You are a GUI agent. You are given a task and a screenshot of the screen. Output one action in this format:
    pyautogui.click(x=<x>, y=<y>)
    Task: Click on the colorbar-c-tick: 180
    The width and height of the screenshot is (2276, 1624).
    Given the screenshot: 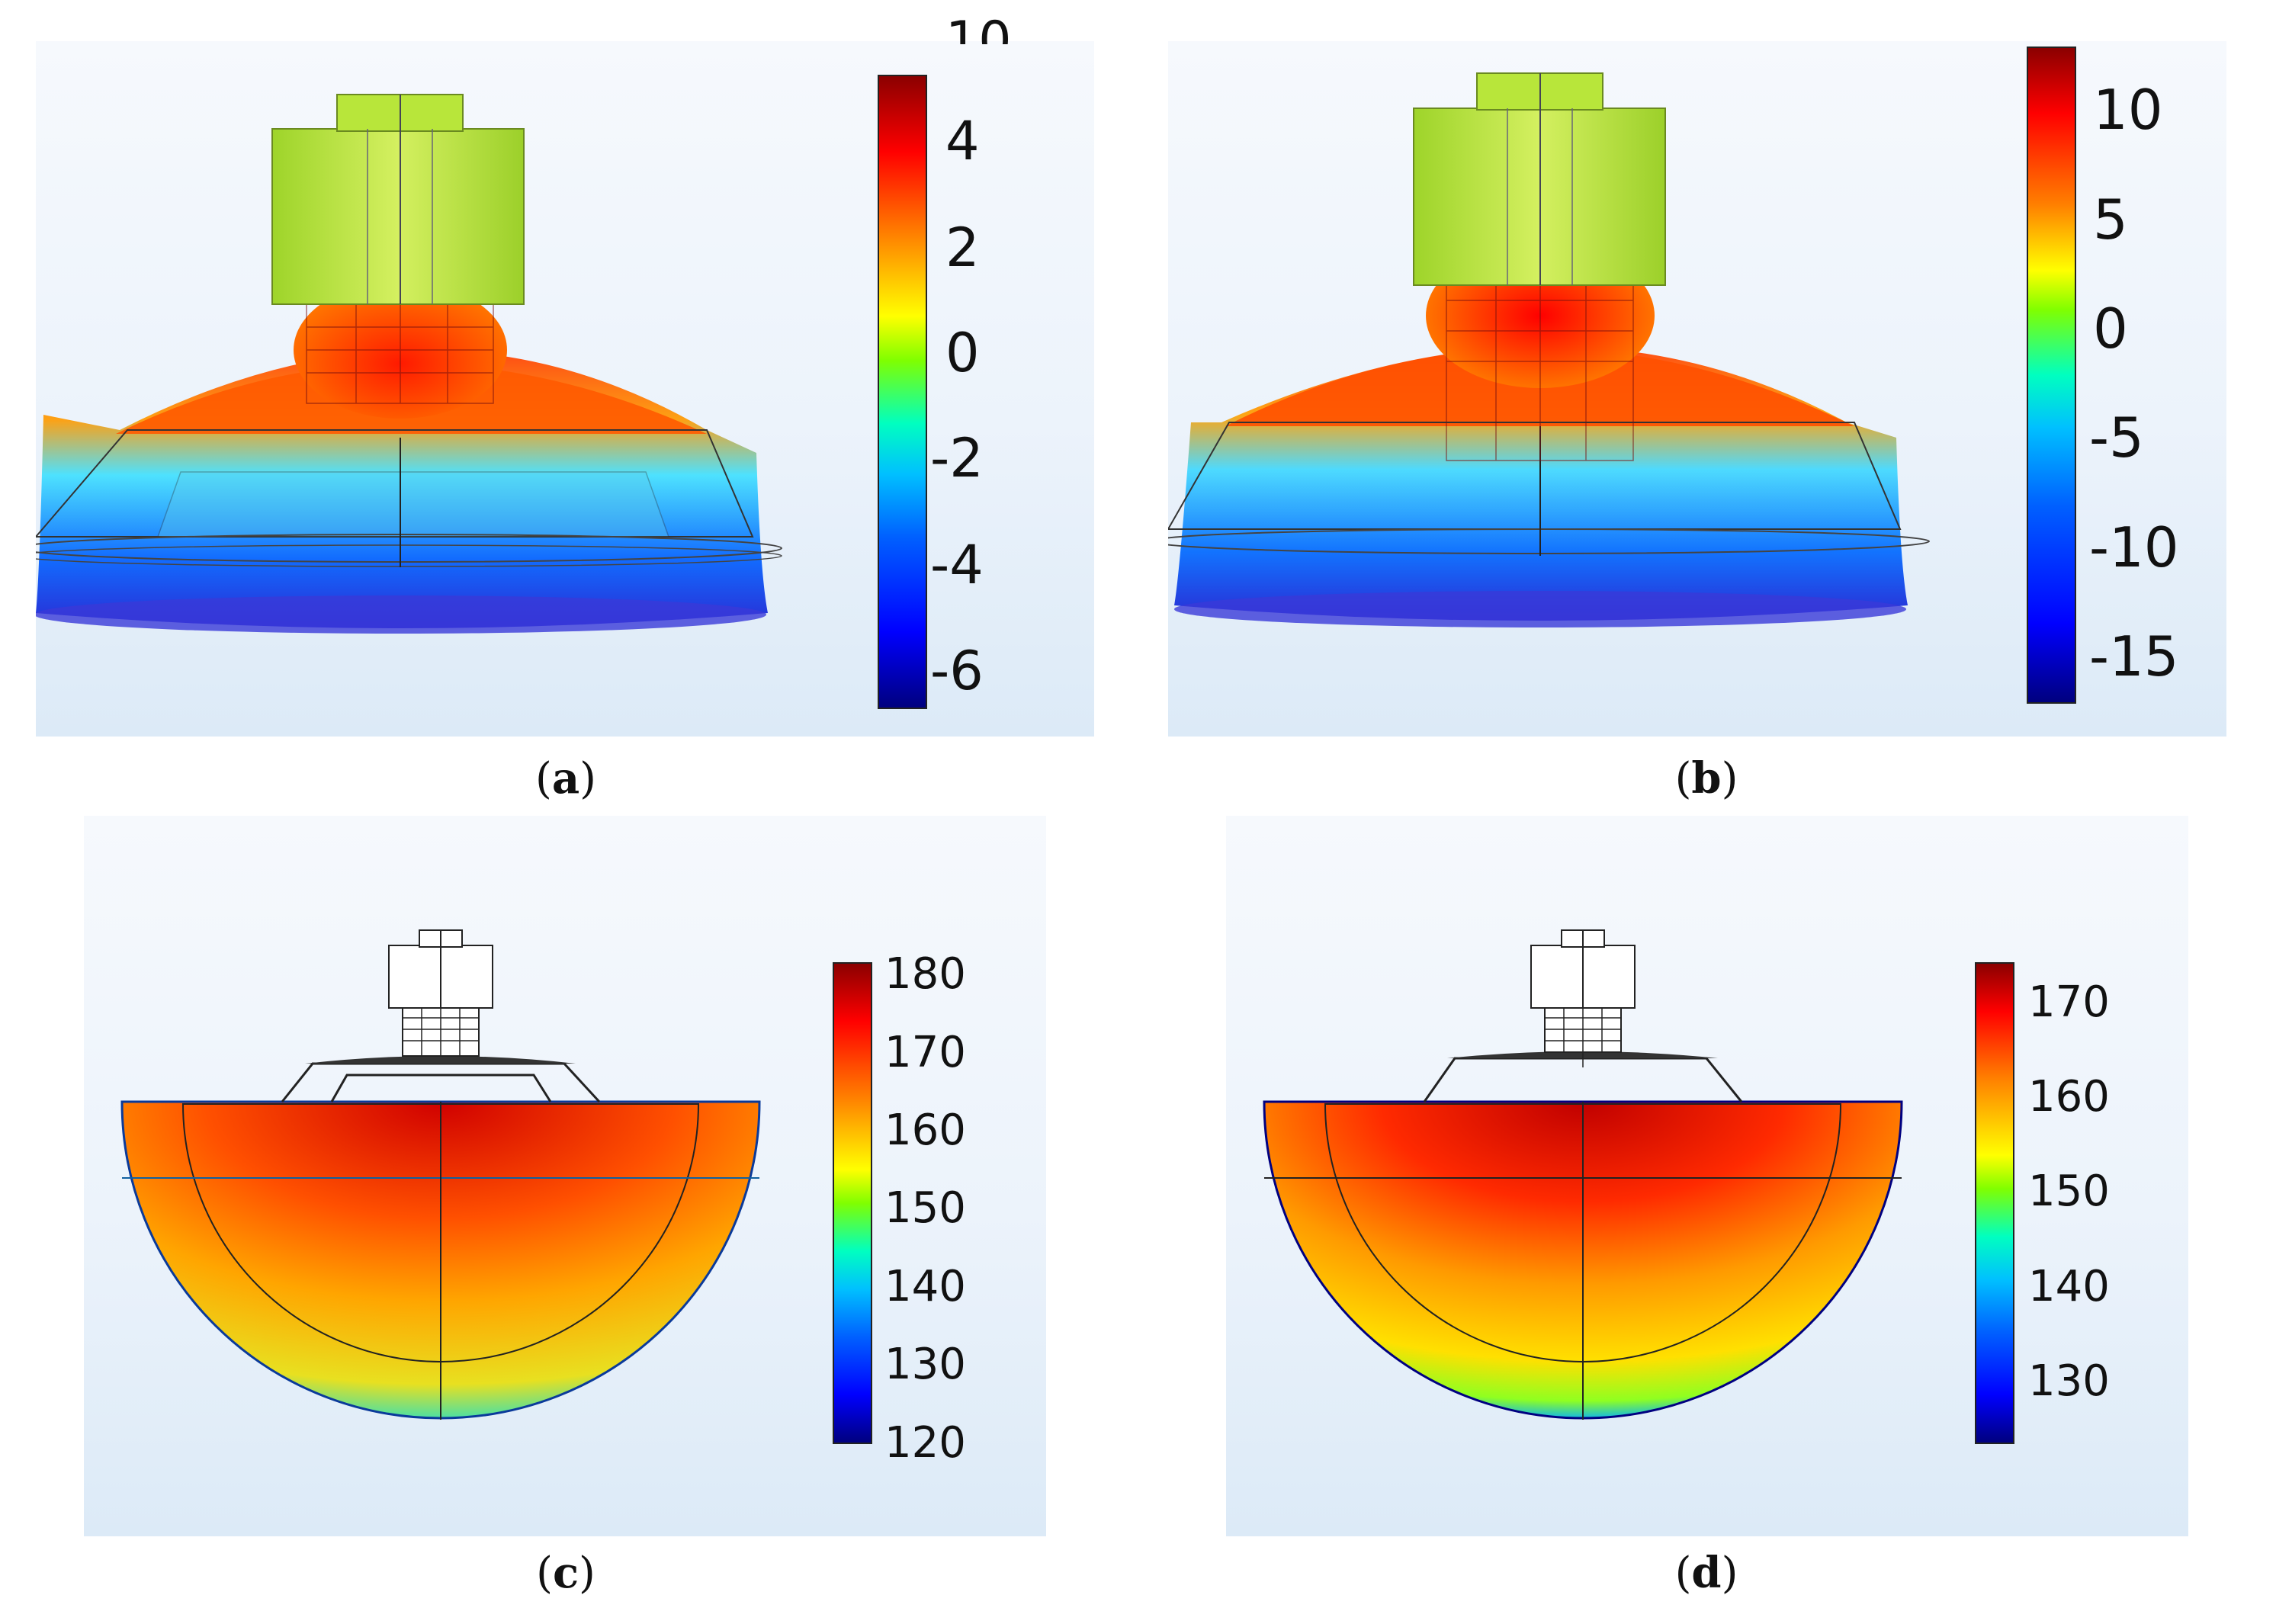 What is the action you would take?
    pyautogui.click(x=925, y=974)
    